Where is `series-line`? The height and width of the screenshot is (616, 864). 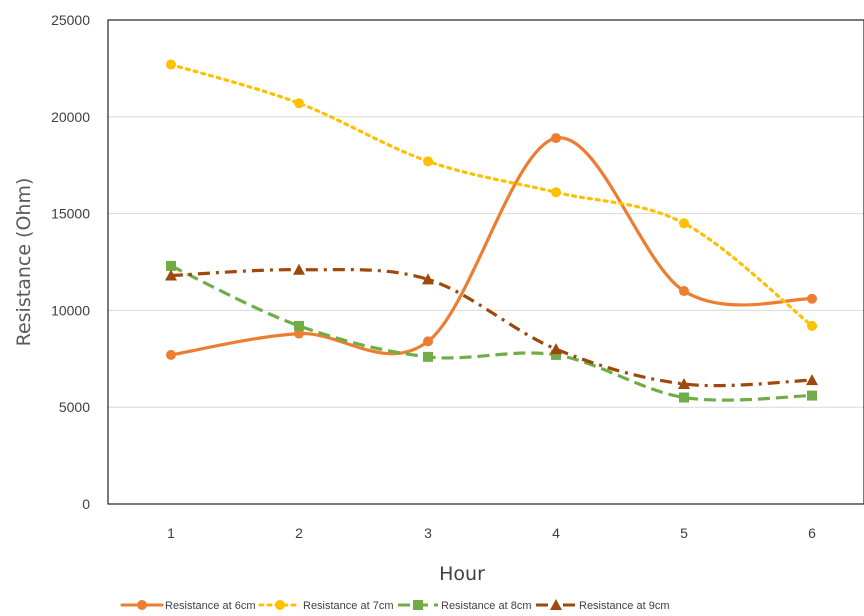
series-line is located at coordinates (491, 327).